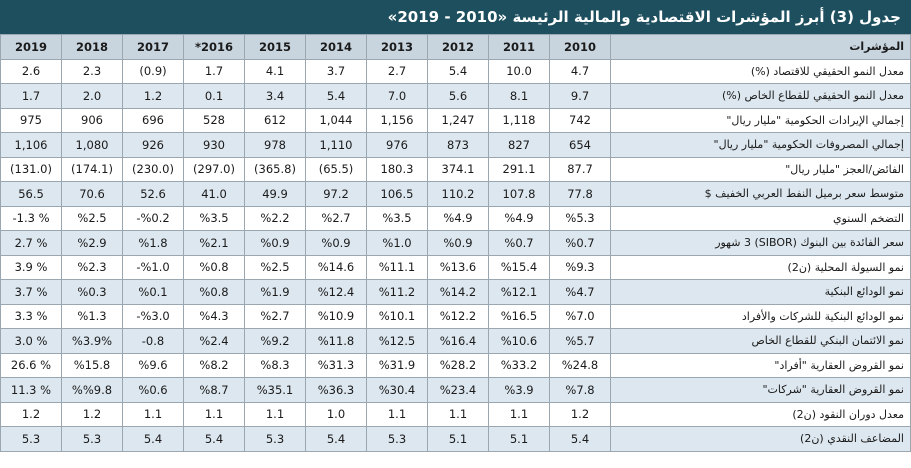 Image resolution: width=911 pixels, height=468 pixels. I want to click on cell-value: 976, so click(397, 145).